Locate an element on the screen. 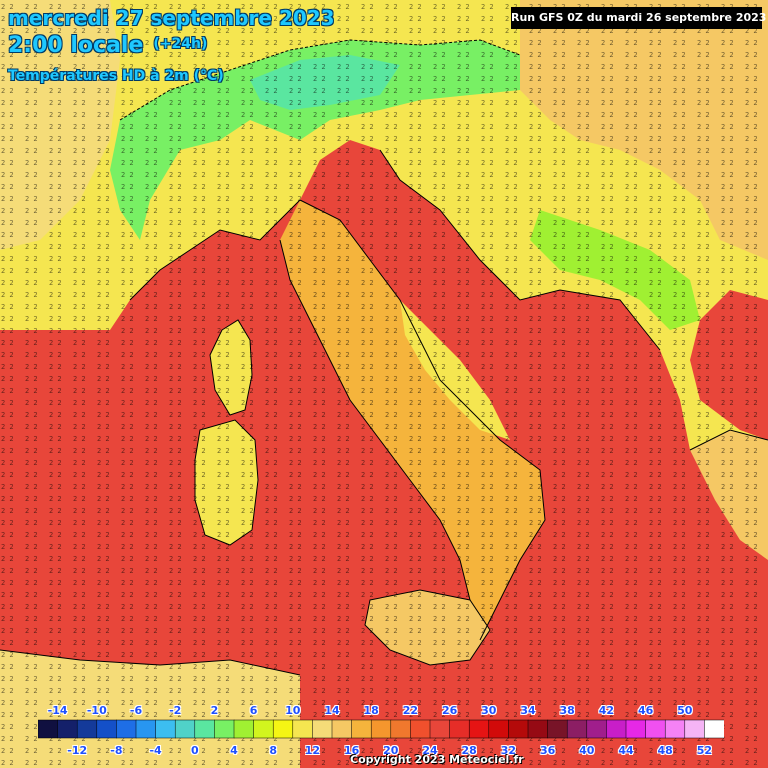 The height and width of the screenshot is (768, 768). legend-label-bottom: 24 is located at coordinates (430, 750).